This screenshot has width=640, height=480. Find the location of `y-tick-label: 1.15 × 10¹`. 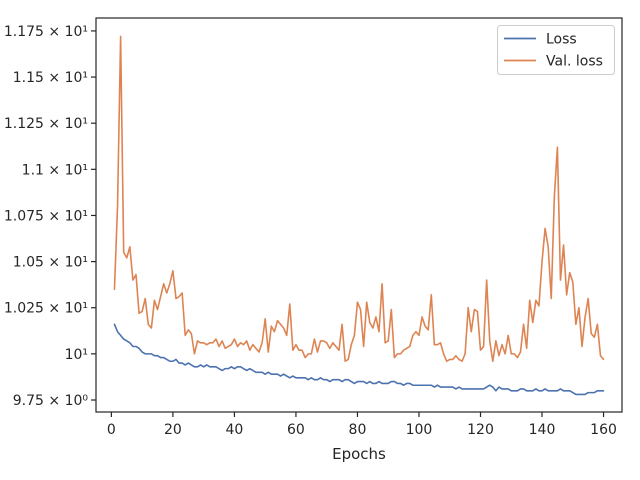

y-tick-label: 1.15 × 10¹ is located at coordinates (50, 78).